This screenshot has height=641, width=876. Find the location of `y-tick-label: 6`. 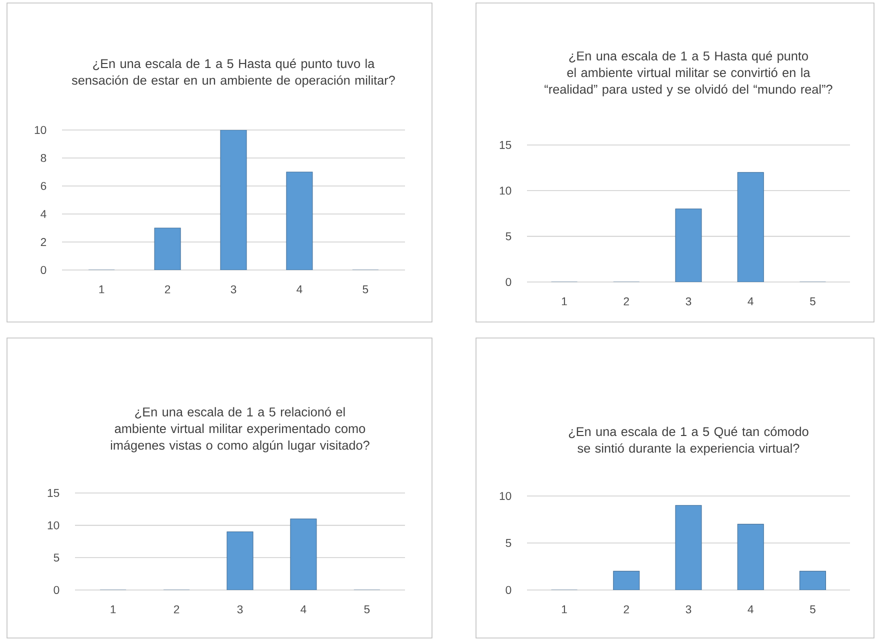

y-tick-label: 6 is located at coordinates (43, 186).